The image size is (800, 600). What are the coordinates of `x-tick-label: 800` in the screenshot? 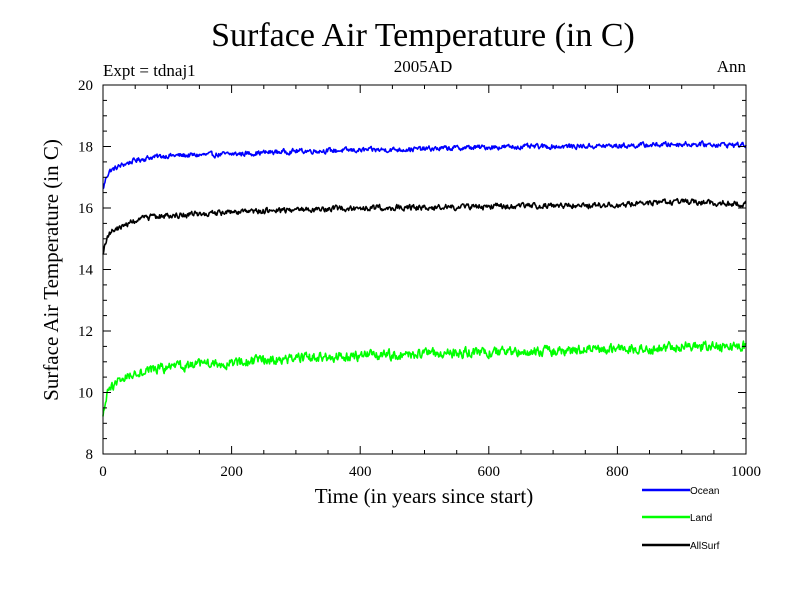 It's located at (617, 472).